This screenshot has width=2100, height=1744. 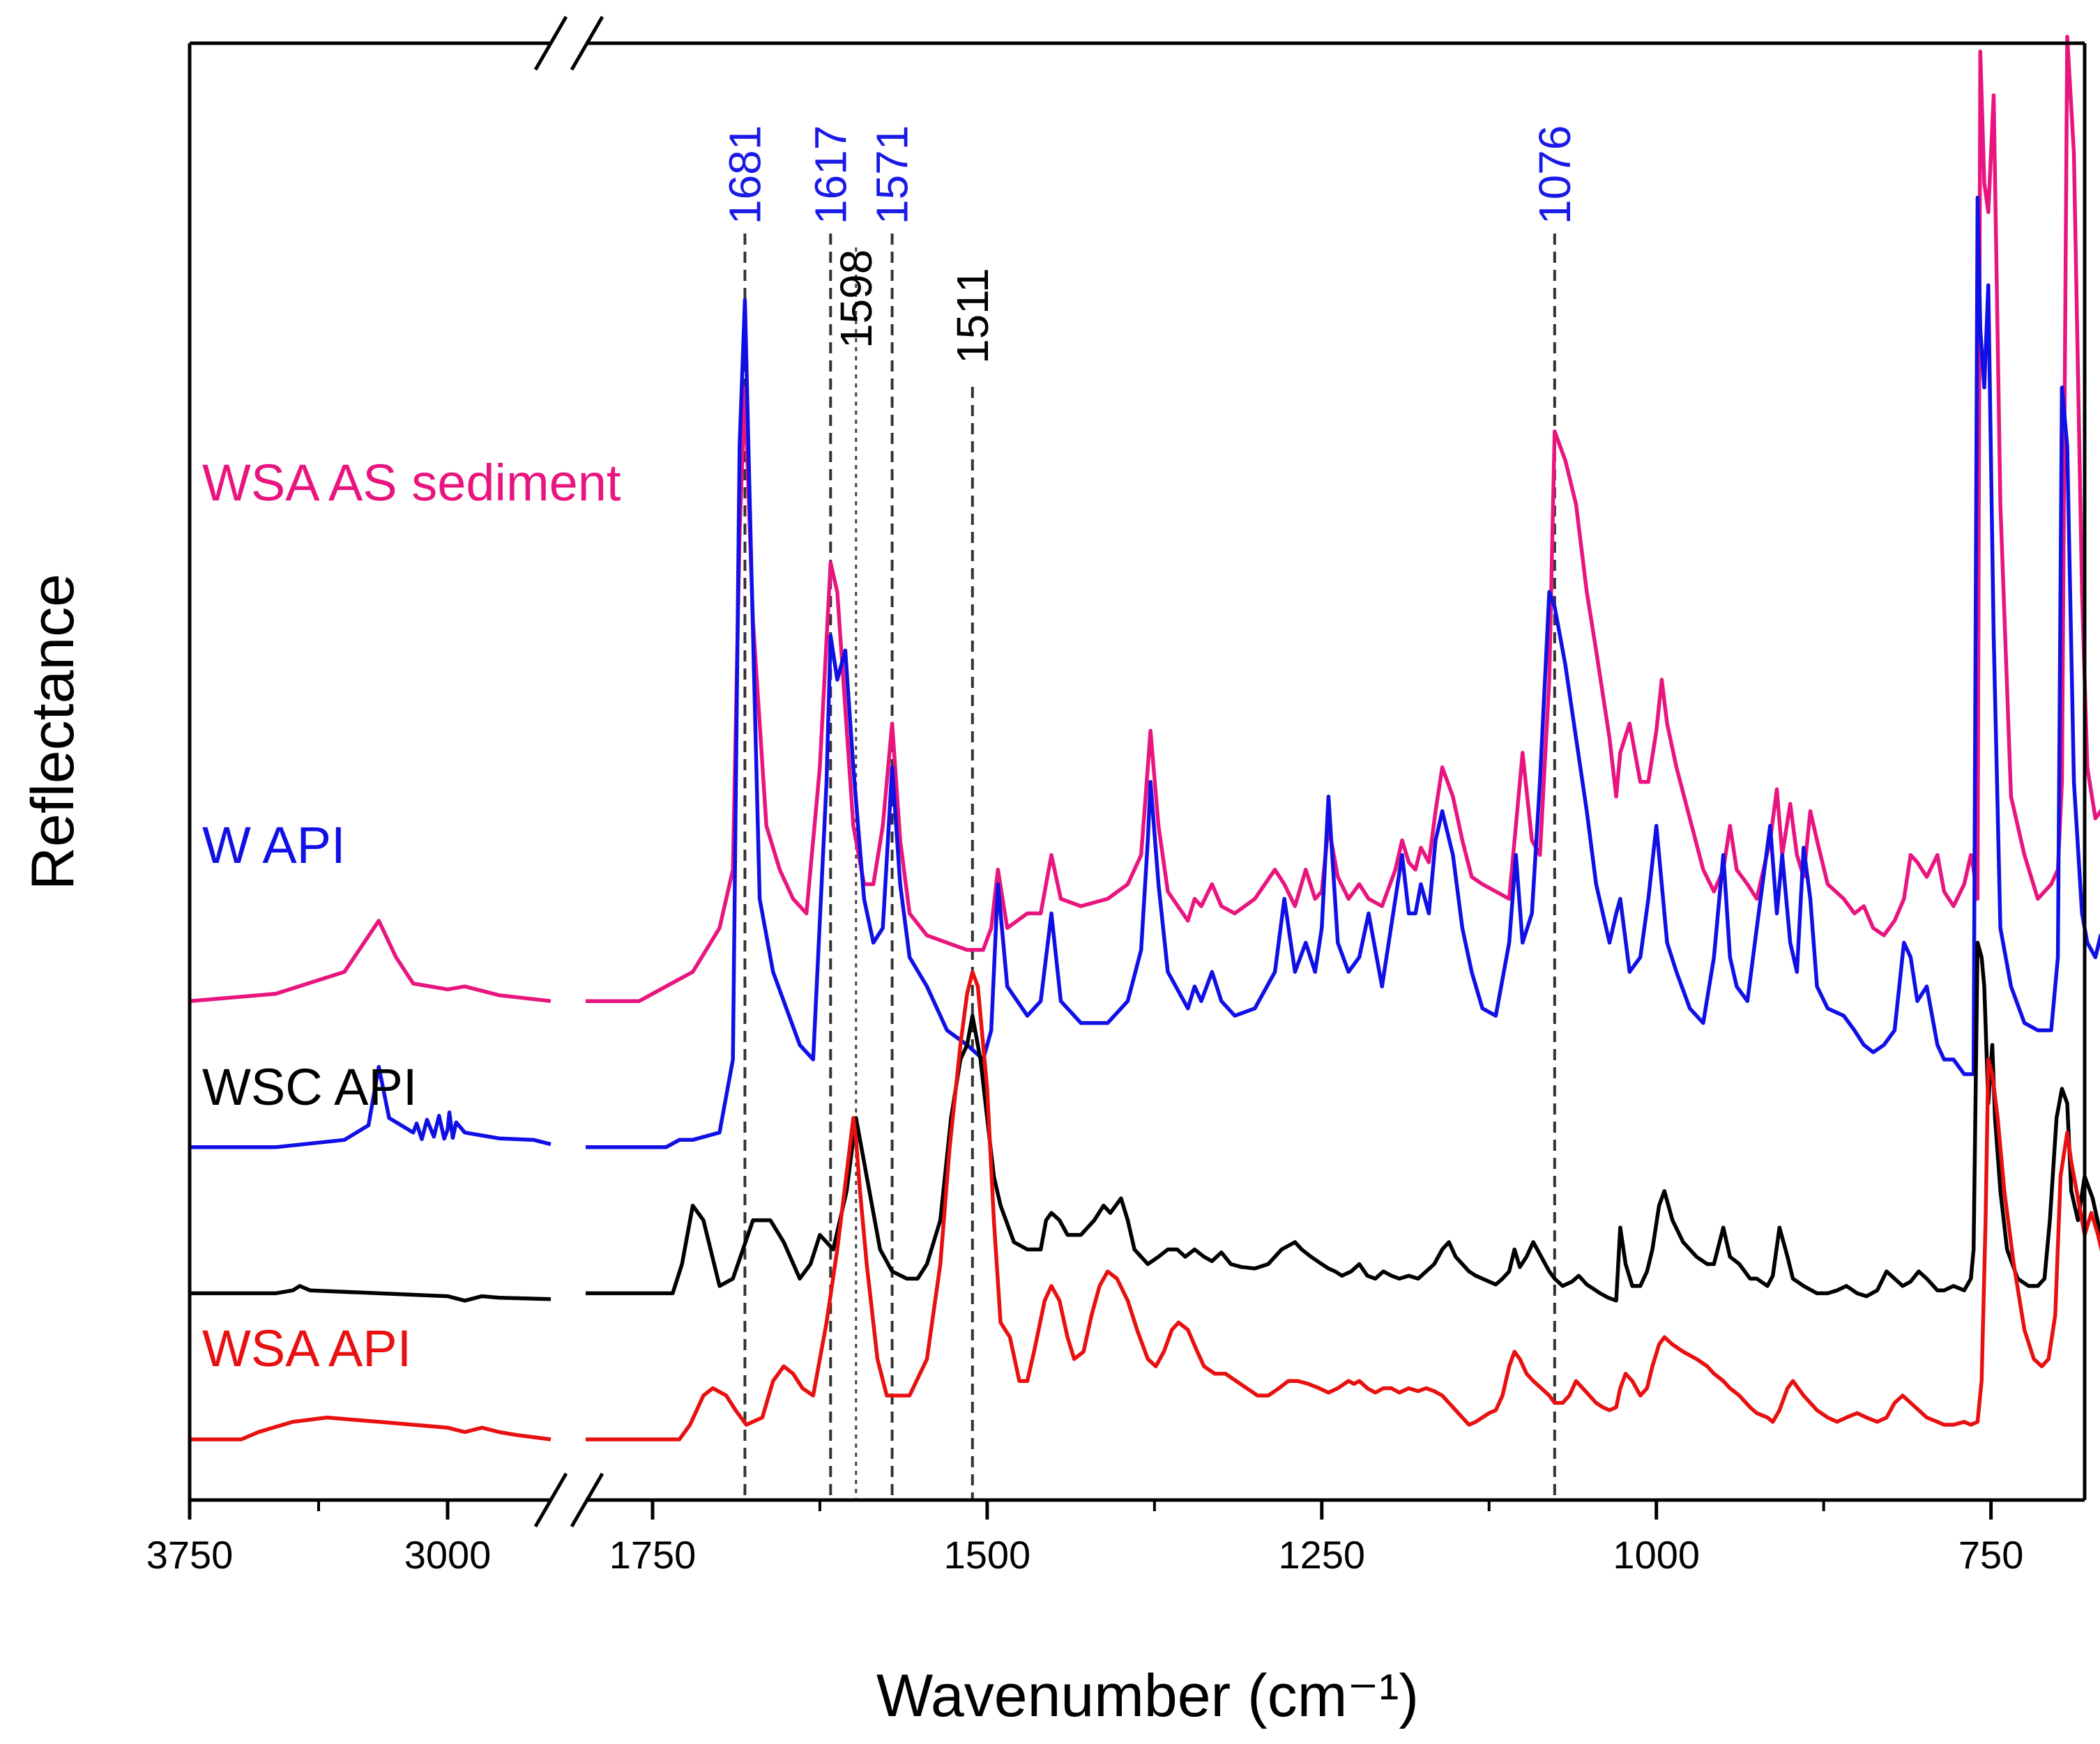 I want to click on axis-break-top-icon, so click(x=569, y=43).